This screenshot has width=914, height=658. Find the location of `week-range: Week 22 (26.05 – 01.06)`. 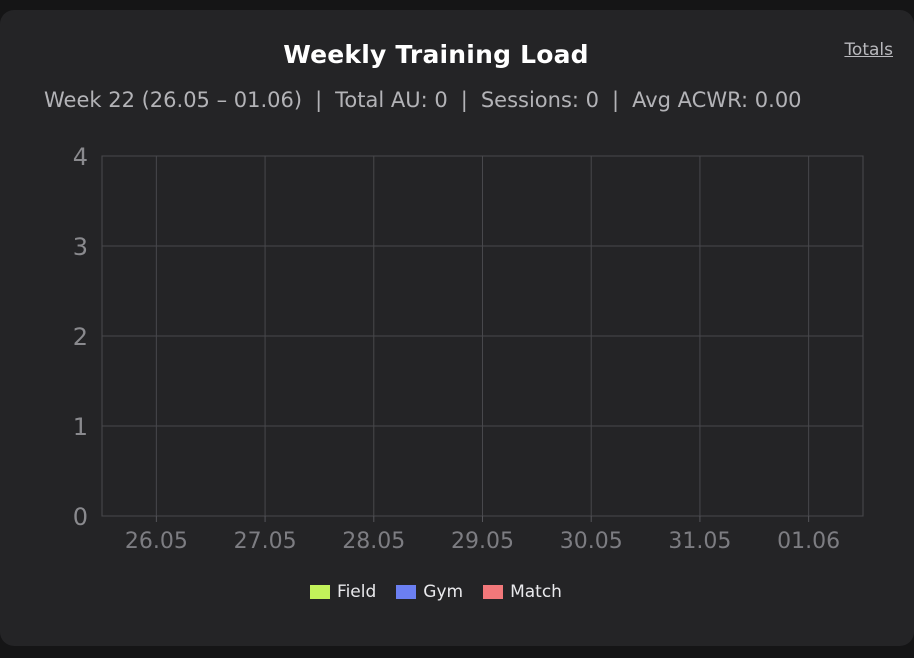

week-range: Week 22 (26.05 – 01.06) is located at coordinates (173, 100).